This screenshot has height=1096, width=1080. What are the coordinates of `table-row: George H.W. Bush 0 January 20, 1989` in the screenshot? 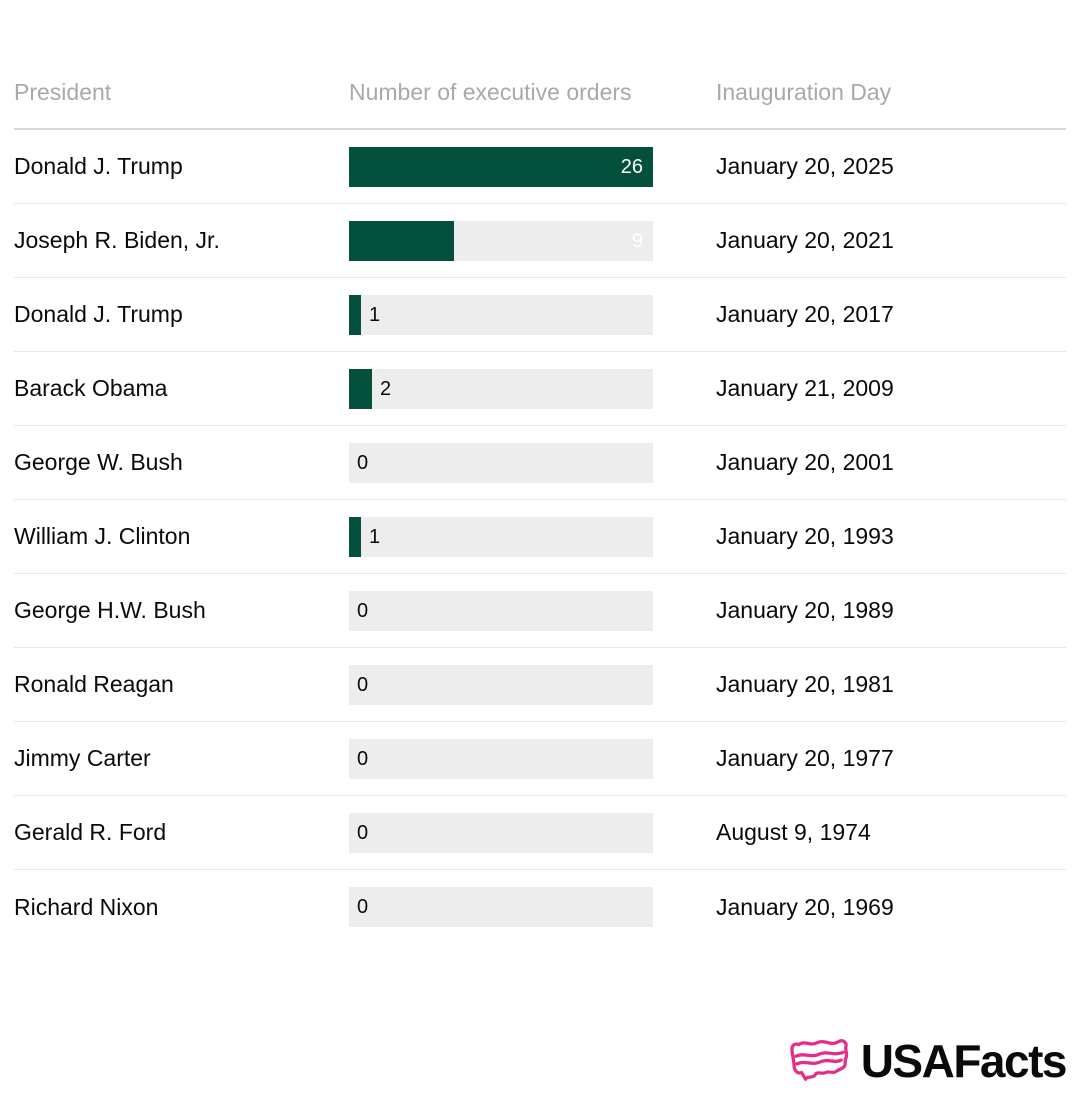 It's located at (540, 611).